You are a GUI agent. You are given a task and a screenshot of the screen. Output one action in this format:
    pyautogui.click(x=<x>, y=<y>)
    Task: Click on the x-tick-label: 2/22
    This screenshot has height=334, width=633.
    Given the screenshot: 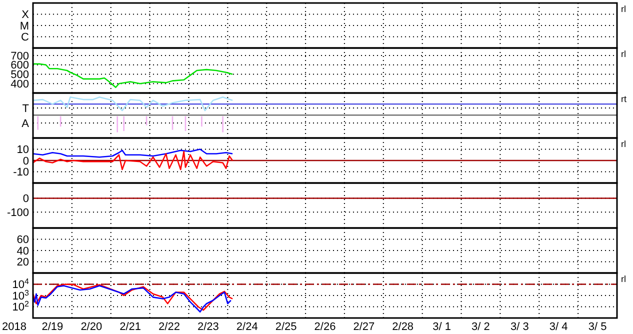 What is the action you would take?
    pyautogui.click(x=169, y=327)
    